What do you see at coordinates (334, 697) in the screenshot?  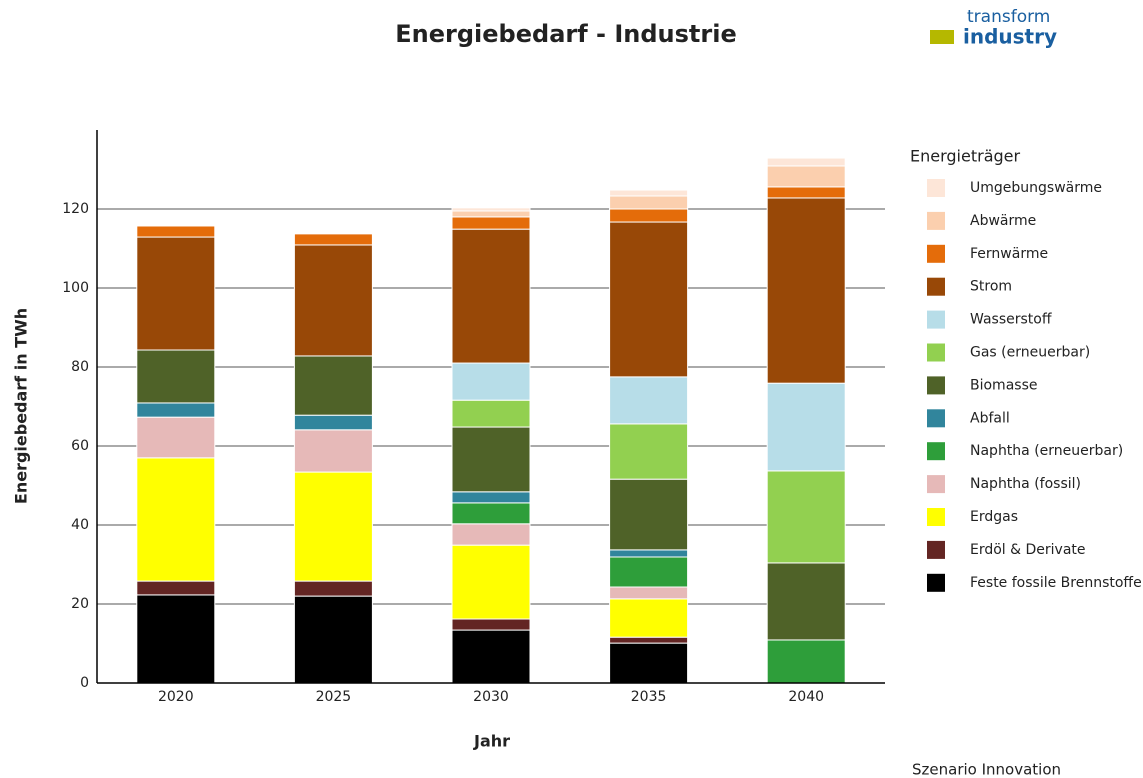 I see `x-tick-label: 2025` at bounding box center [334, 697].